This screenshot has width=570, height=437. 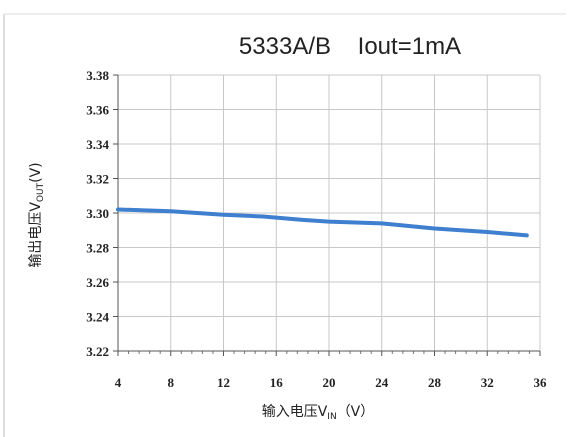 I want to click on y-tick-label: 3.32, so click(x=97, y=179).